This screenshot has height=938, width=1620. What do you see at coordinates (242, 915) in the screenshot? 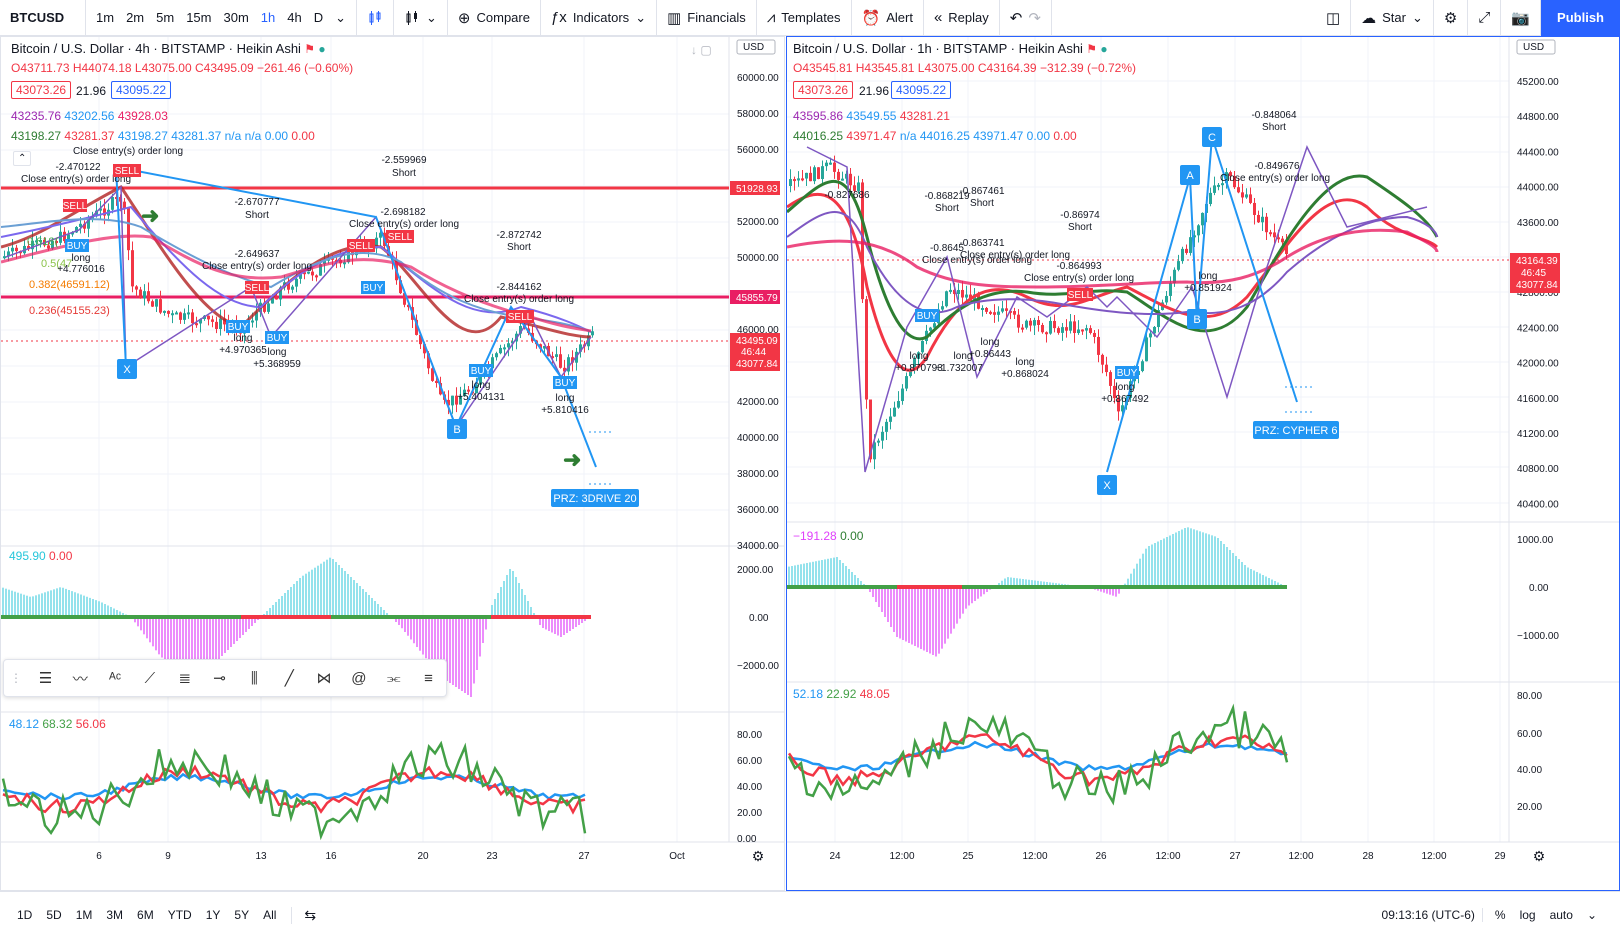
I see `range-5y: 5Y` at bounding box center [242, 915].